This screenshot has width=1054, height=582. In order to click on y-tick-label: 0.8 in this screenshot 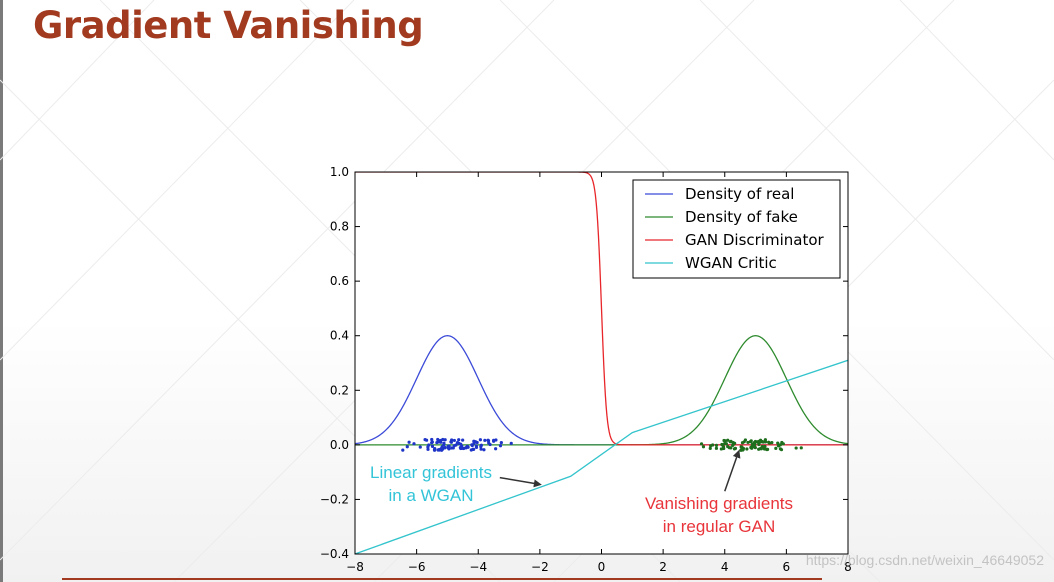, I will do `click(339, 227)`.